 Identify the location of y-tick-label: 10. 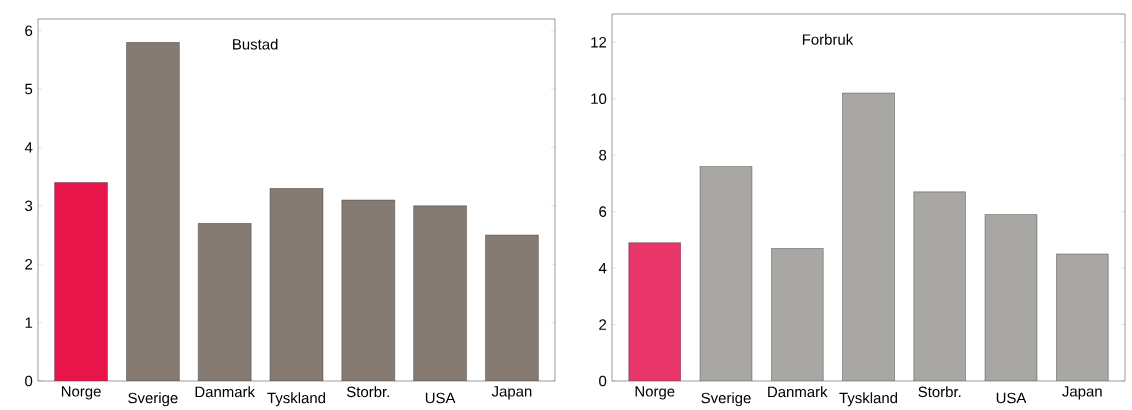
(599, 98).